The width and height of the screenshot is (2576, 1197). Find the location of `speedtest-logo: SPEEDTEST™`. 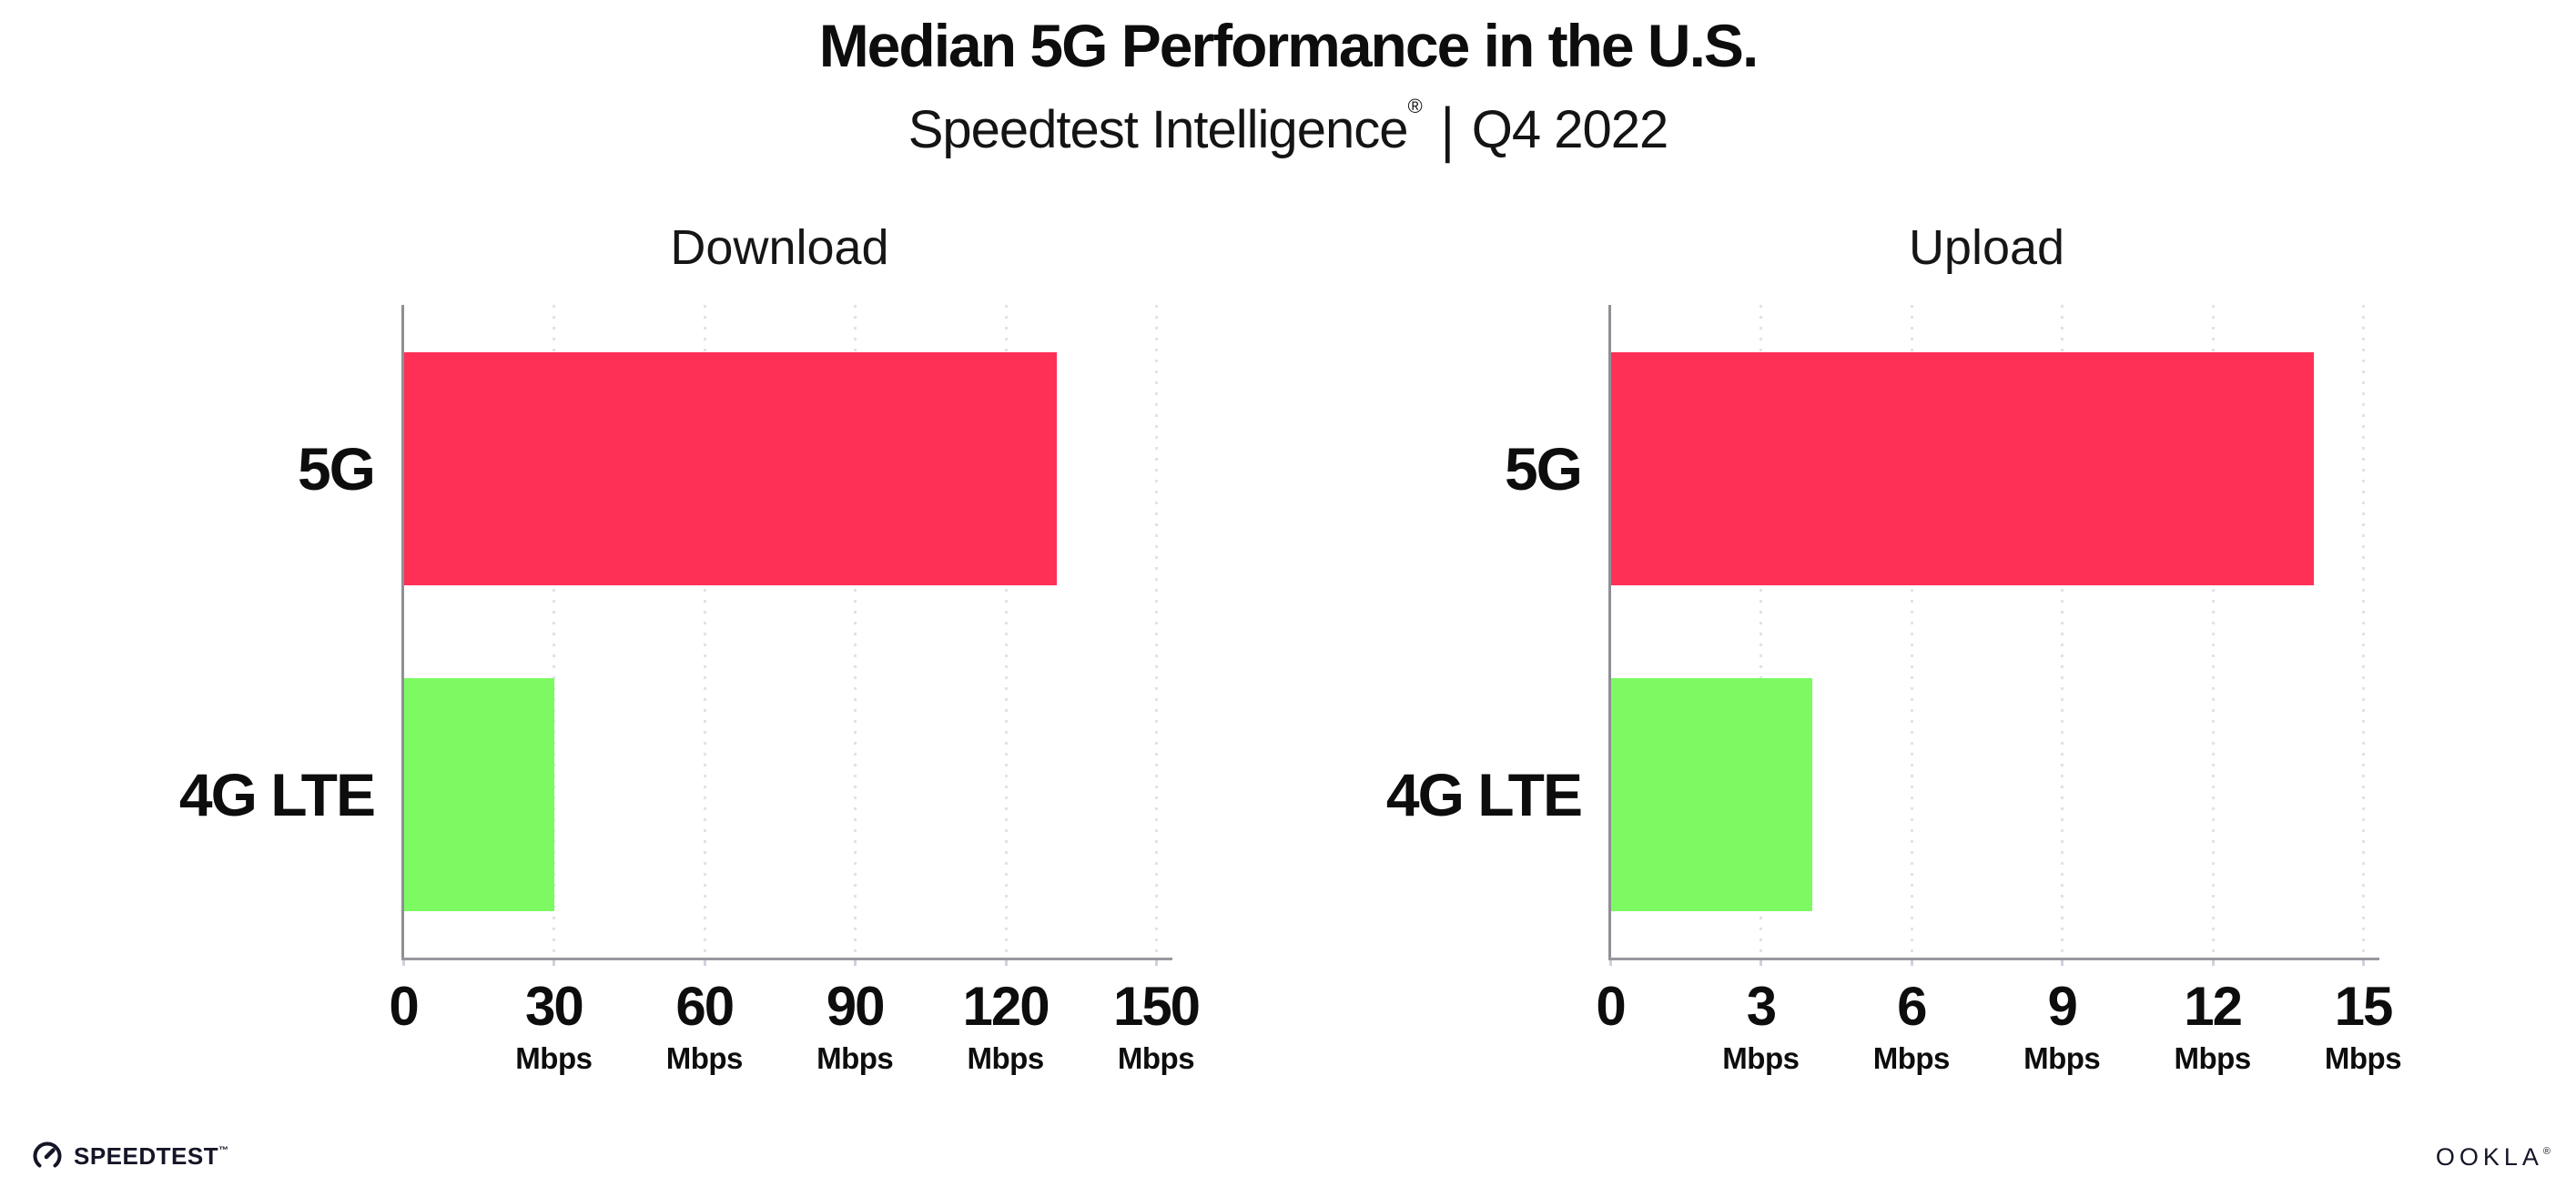

speedtest-logo: SPEEDTEST™ is located at coordinates (130, 1156).